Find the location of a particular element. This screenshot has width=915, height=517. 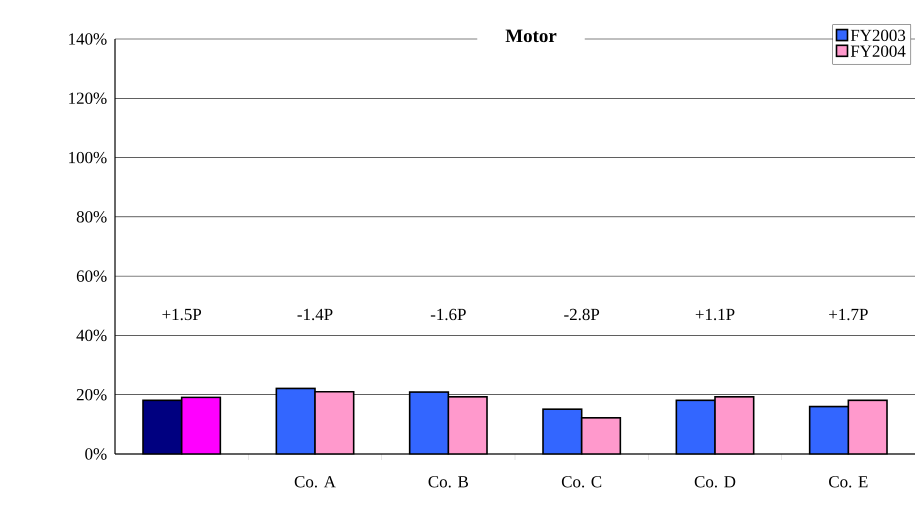

legend-label: FY2004 is located at coordinates (878, 51).